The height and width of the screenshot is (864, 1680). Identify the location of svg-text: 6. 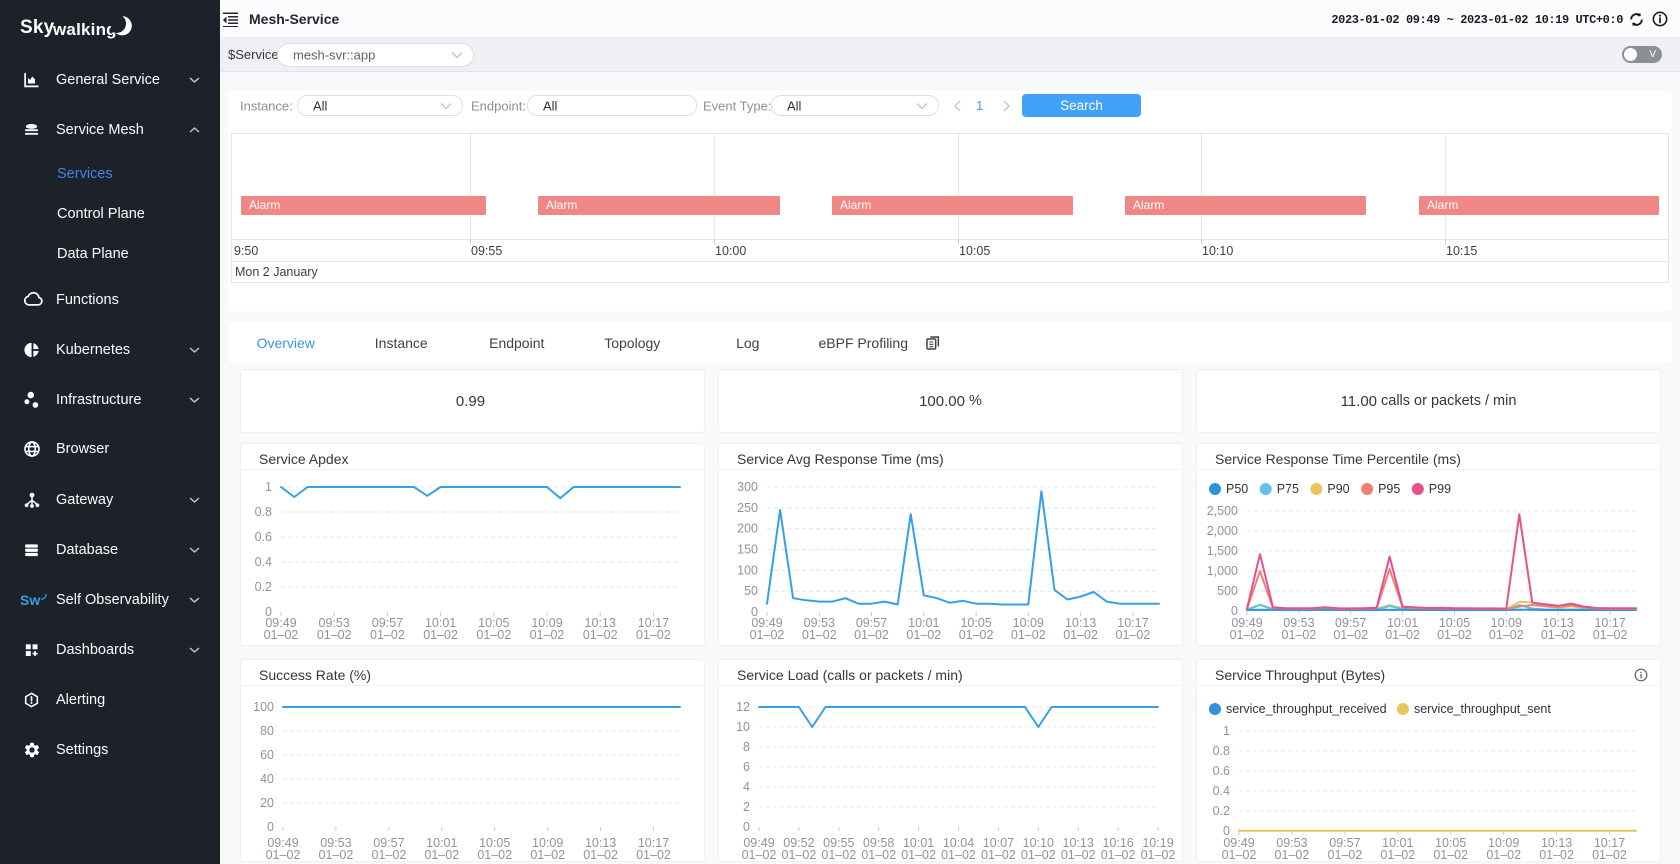
(746, 767).